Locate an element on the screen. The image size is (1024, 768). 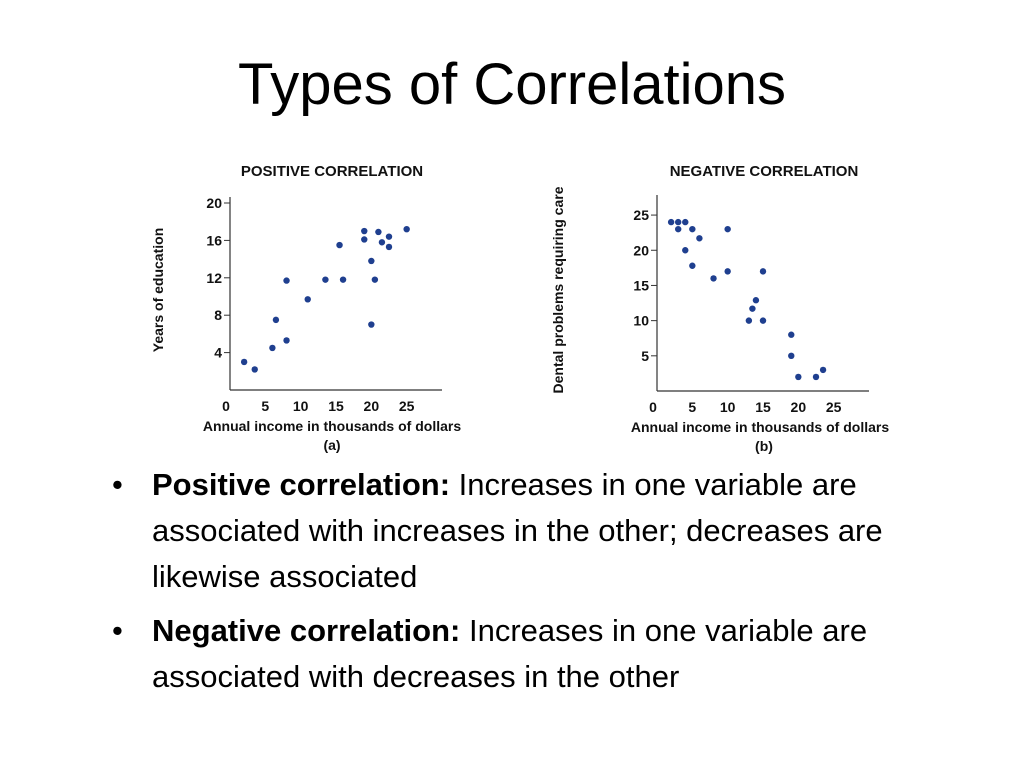
chart-title: POSITIVE CORRELATION is located at coordinates (332, 171).